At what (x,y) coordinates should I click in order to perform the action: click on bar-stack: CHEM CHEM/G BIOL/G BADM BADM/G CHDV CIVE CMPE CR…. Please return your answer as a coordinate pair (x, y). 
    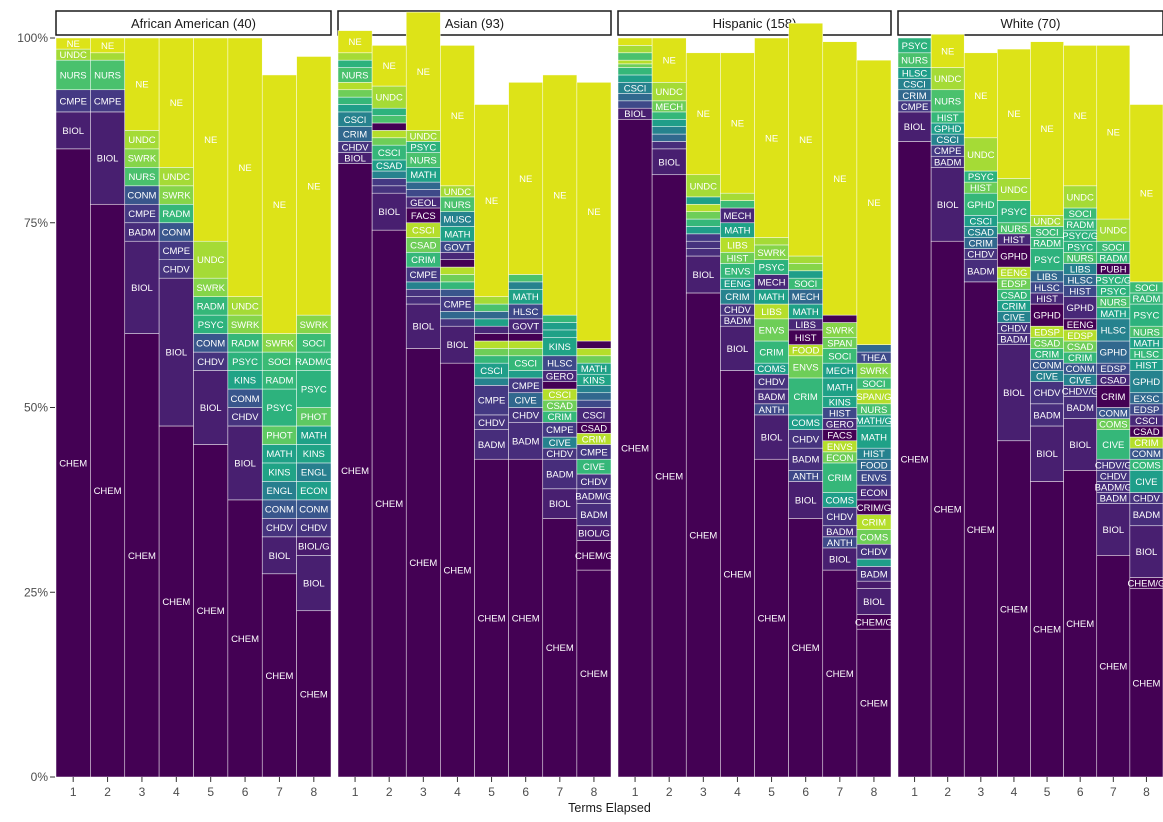
    Looking at the image, I should click on (594, 430).